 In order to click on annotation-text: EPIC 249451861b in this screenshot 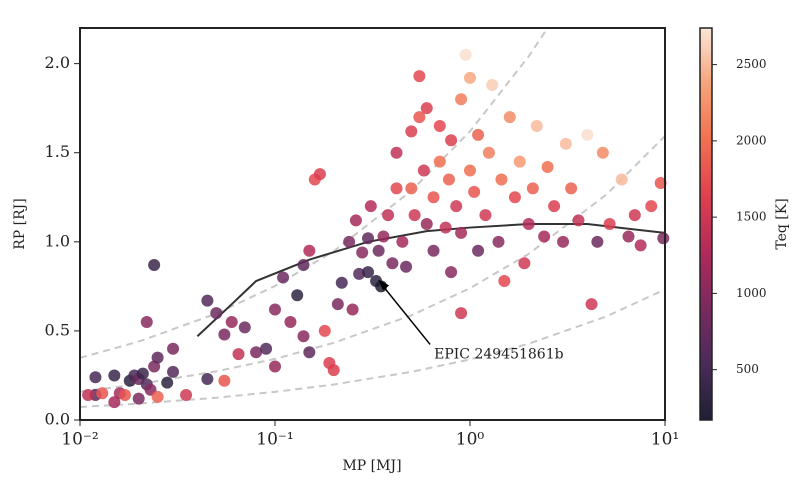, I will do `click(498, 354)`.